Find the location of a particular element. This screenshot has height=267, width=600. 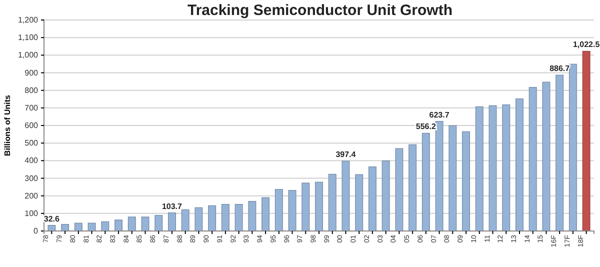

y-tick-label: 800 is located at coordinates (31, 90).